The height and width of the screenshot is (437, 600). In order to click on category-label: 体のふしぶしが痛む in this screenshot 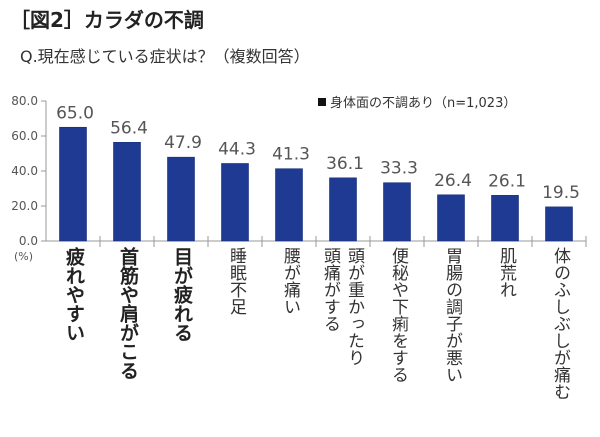, I will do `click(560, 323)`.